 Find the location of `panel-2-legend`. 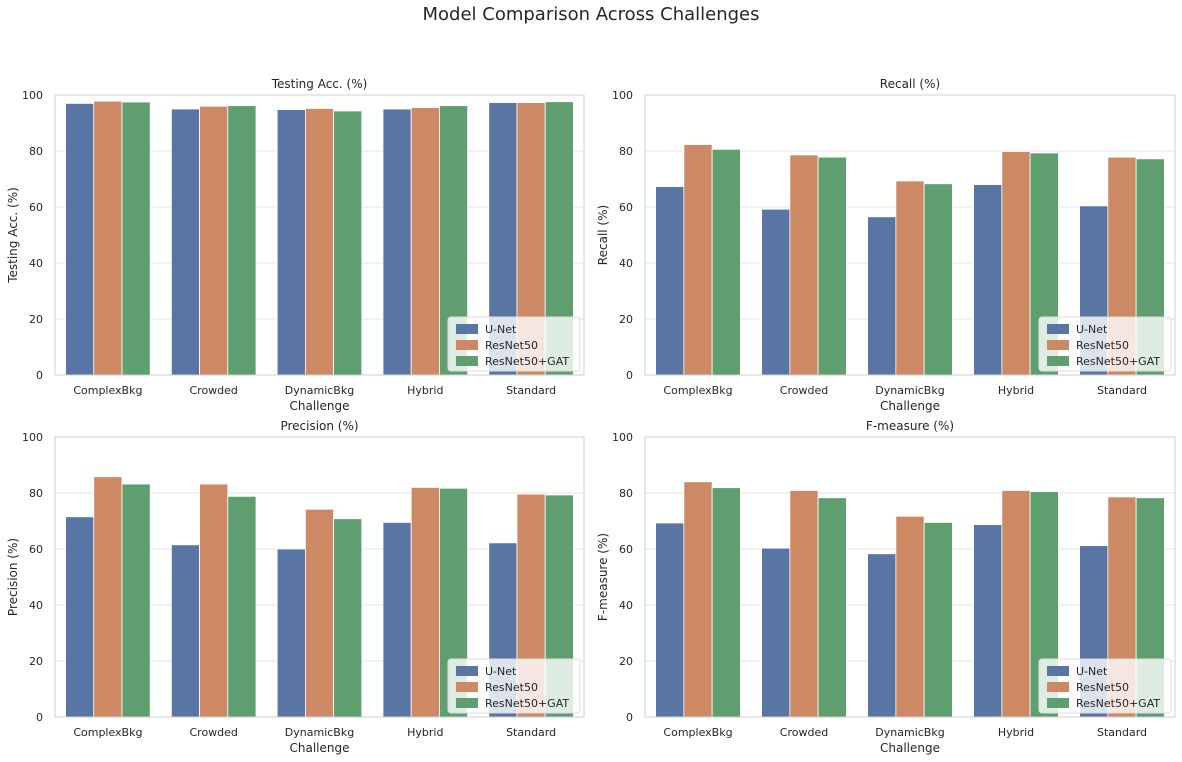

panel-2-legend is located at coordinates (1105, 344).